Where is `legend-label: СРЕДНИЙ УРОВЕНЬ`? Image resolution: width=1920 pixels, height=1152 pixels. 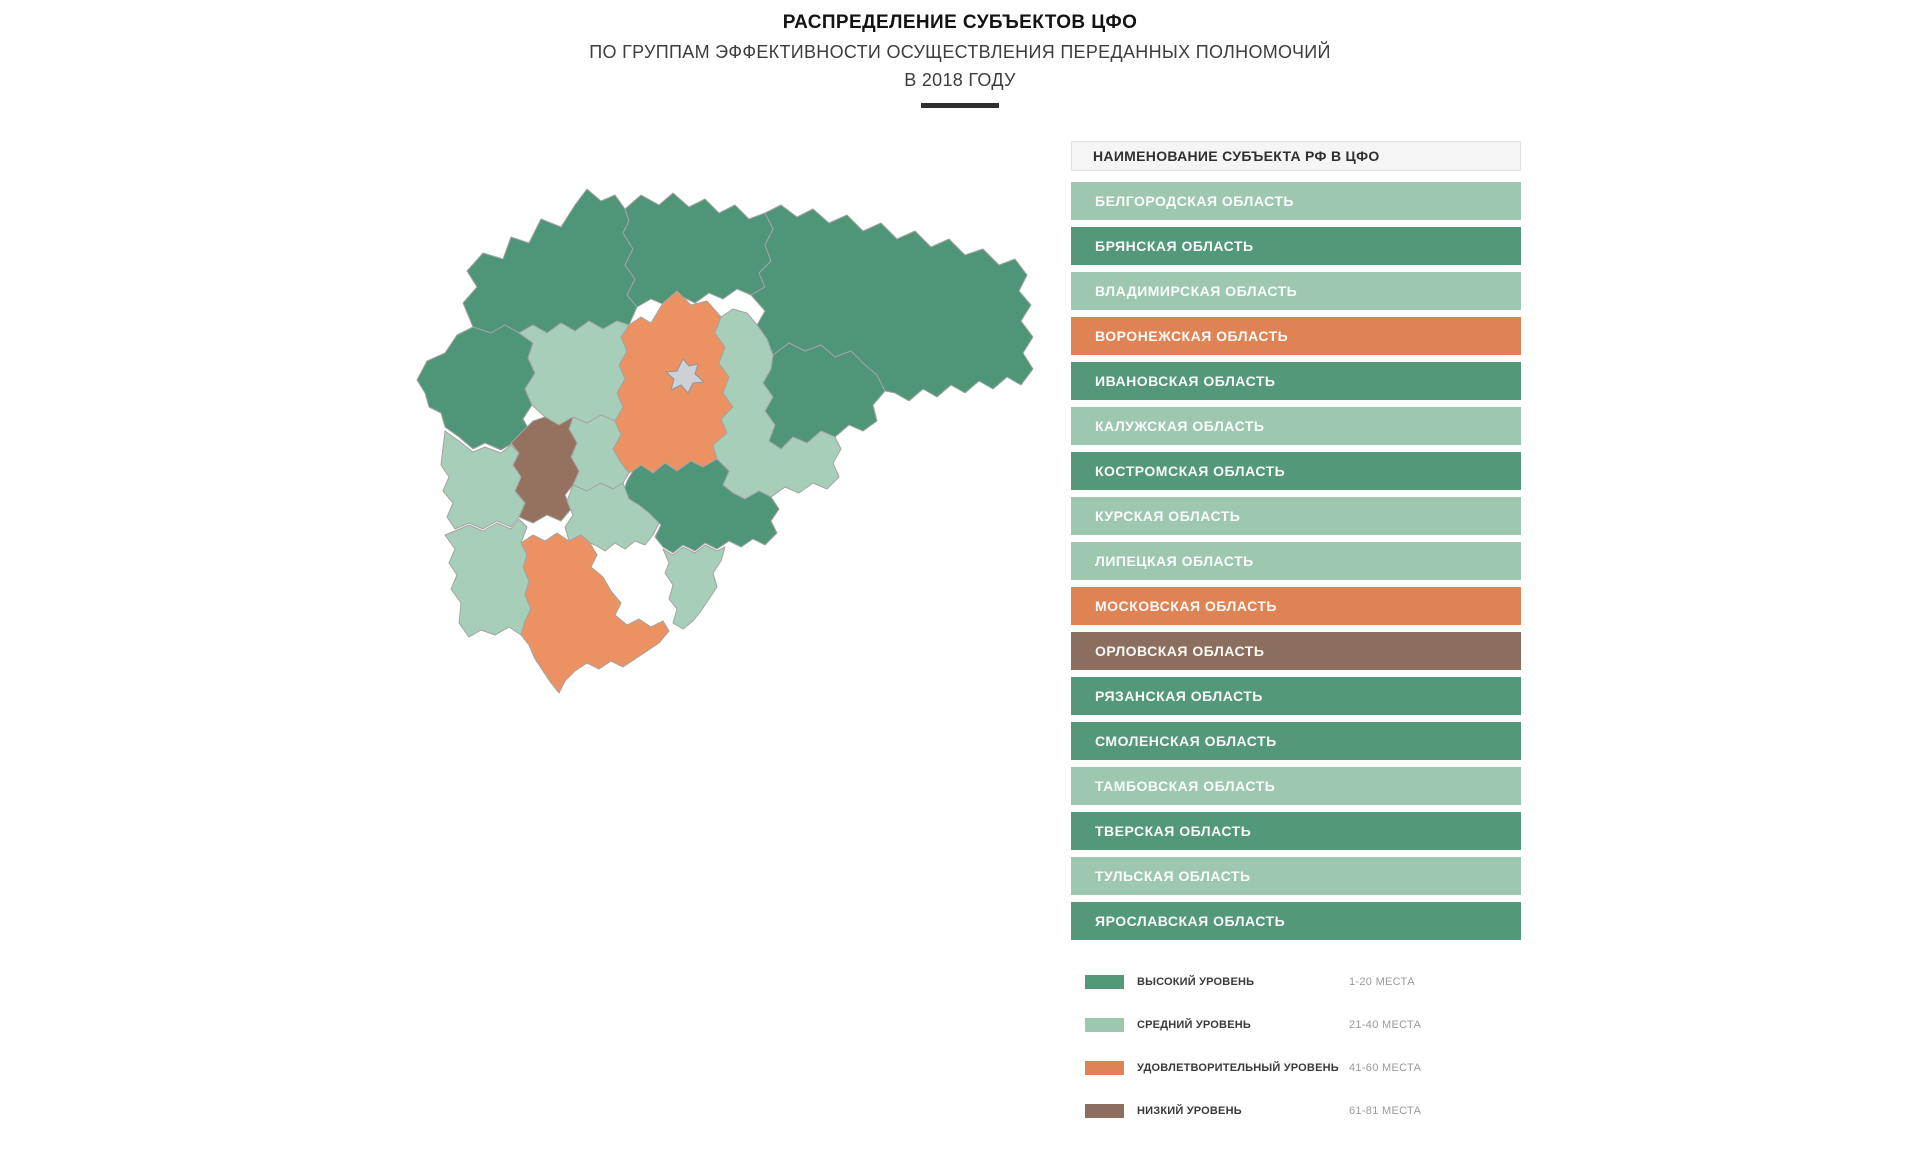
legend-label: СРЕДНИЙ УРОВЕНЬ is located at coordinates (1194, 1025).